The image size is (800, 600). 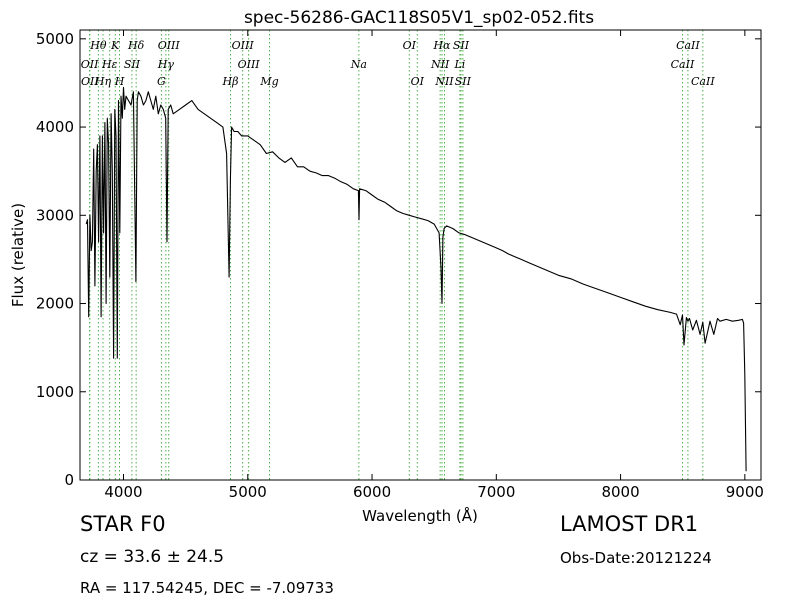 What do you see at coordinates (249, 64) in the screenshot?
I see `line-marker-label-13: OIII` at bounding box center [249, 64].